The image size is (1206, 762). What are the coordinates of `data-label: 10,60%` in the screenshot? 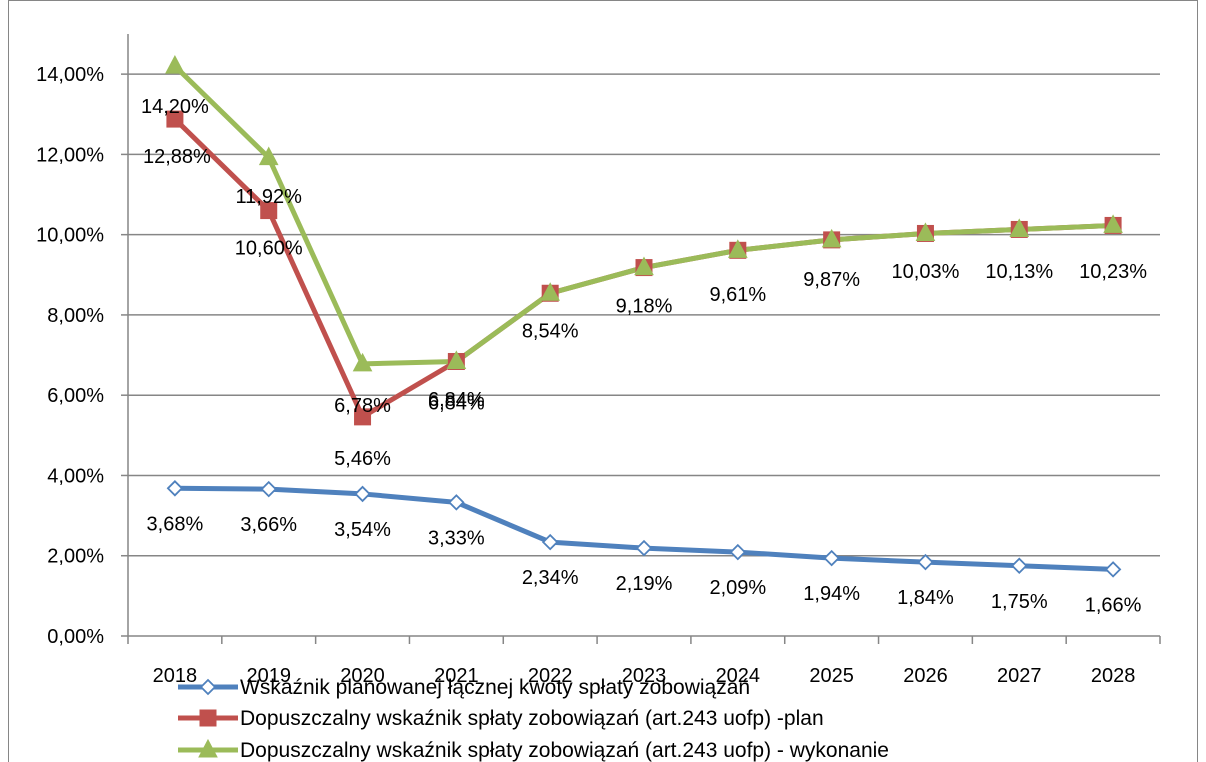 It's located at (269, 249).